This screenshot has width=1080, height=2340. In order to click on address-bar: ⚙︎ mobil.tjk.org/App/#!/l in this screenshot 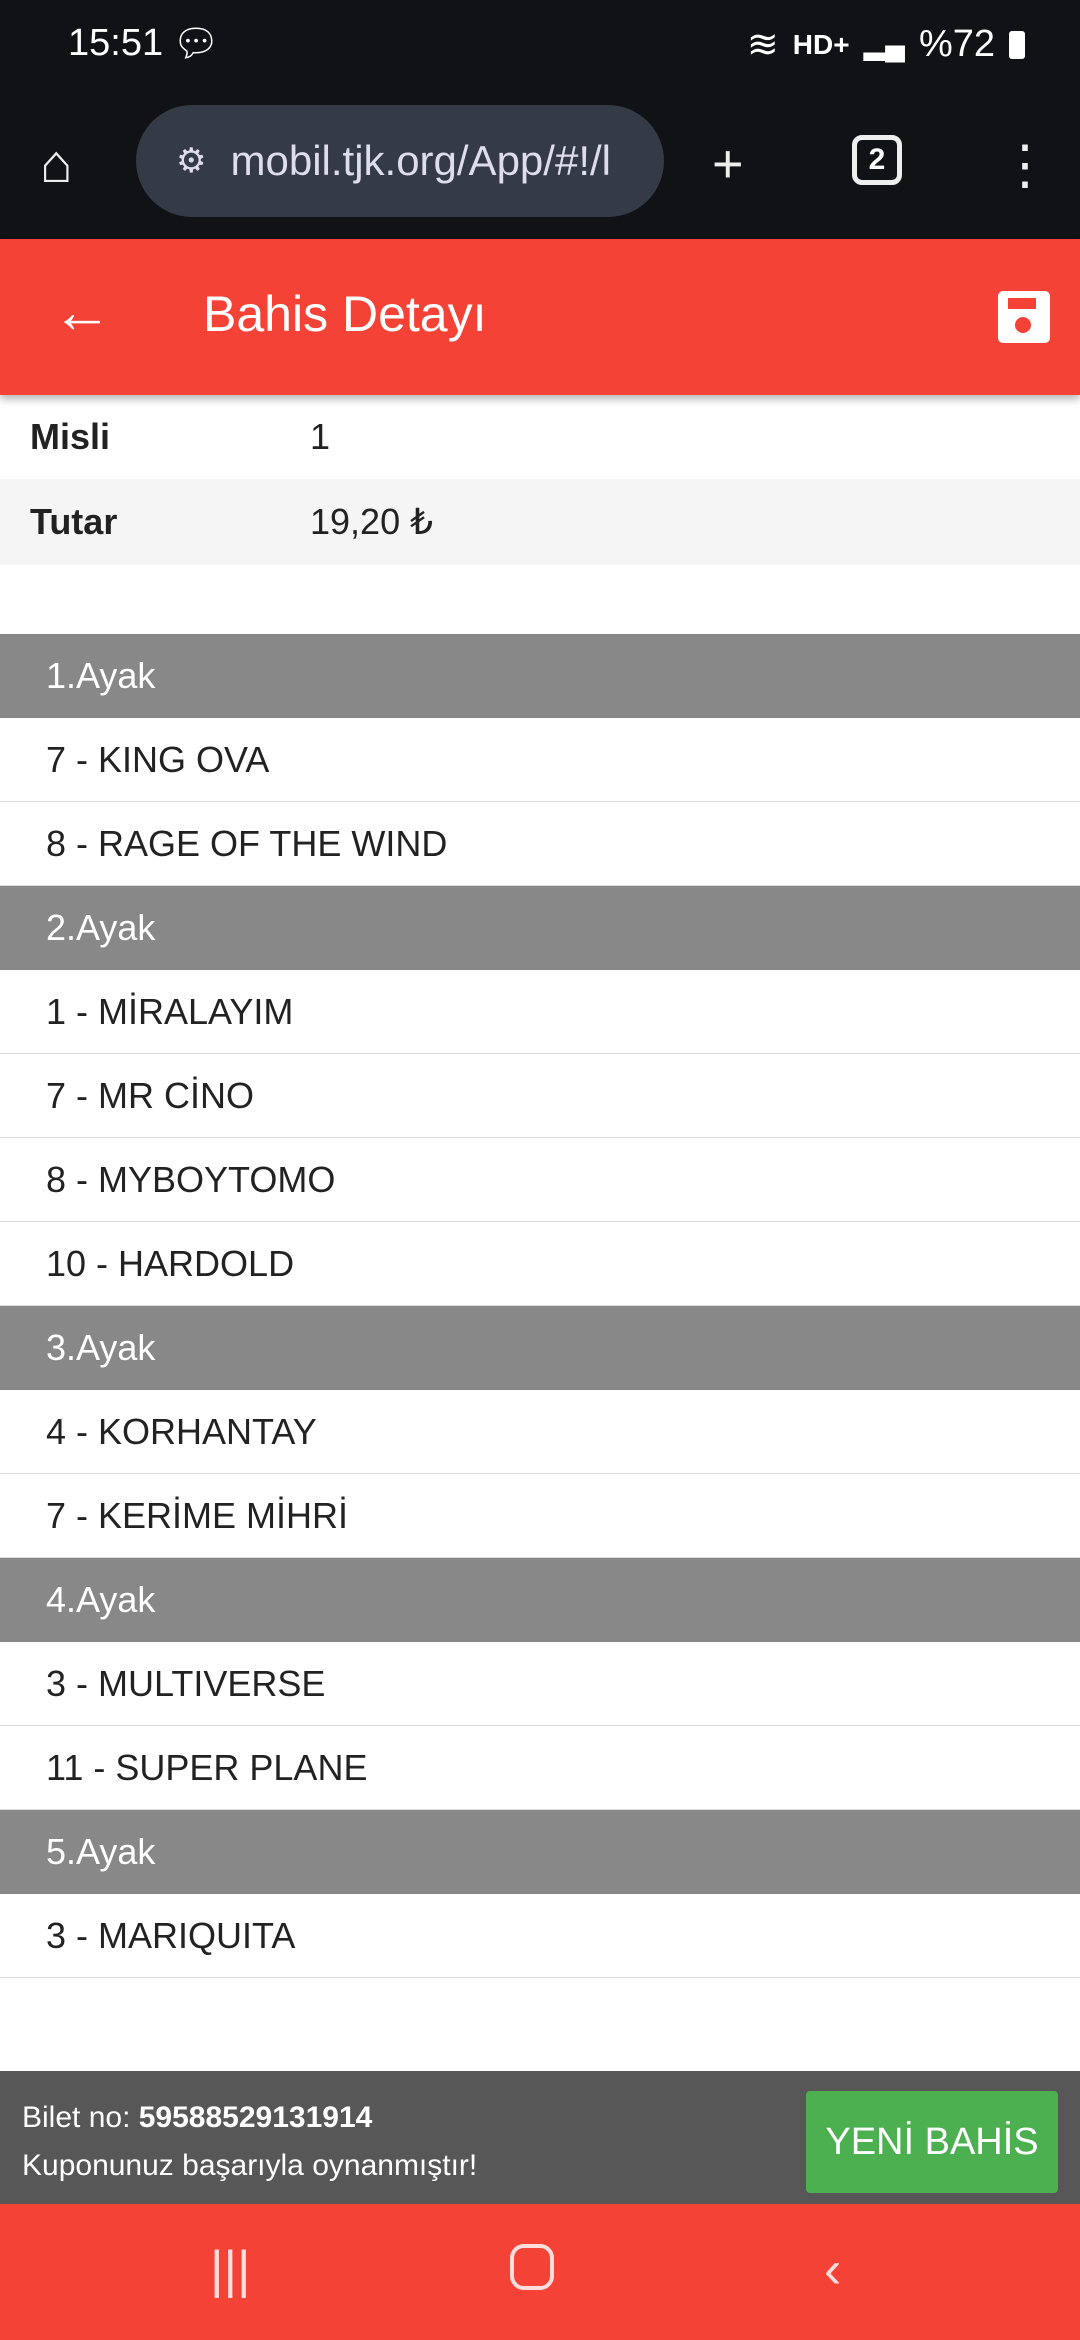, I will do `click(400, 161)`.